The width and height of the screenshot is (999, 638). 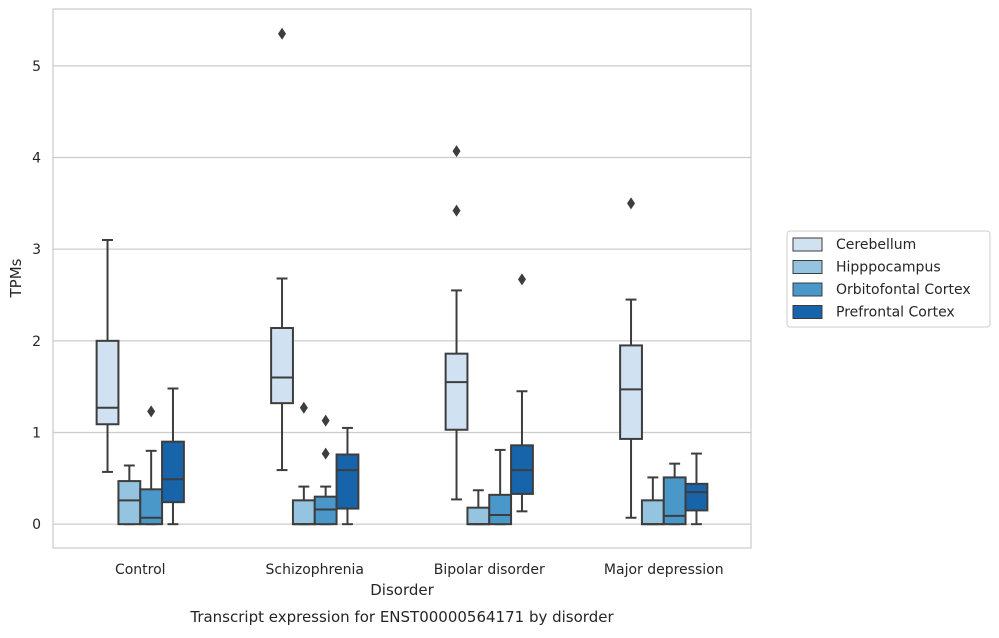 I want to click on legend-frame, so click(x=888, y=279).